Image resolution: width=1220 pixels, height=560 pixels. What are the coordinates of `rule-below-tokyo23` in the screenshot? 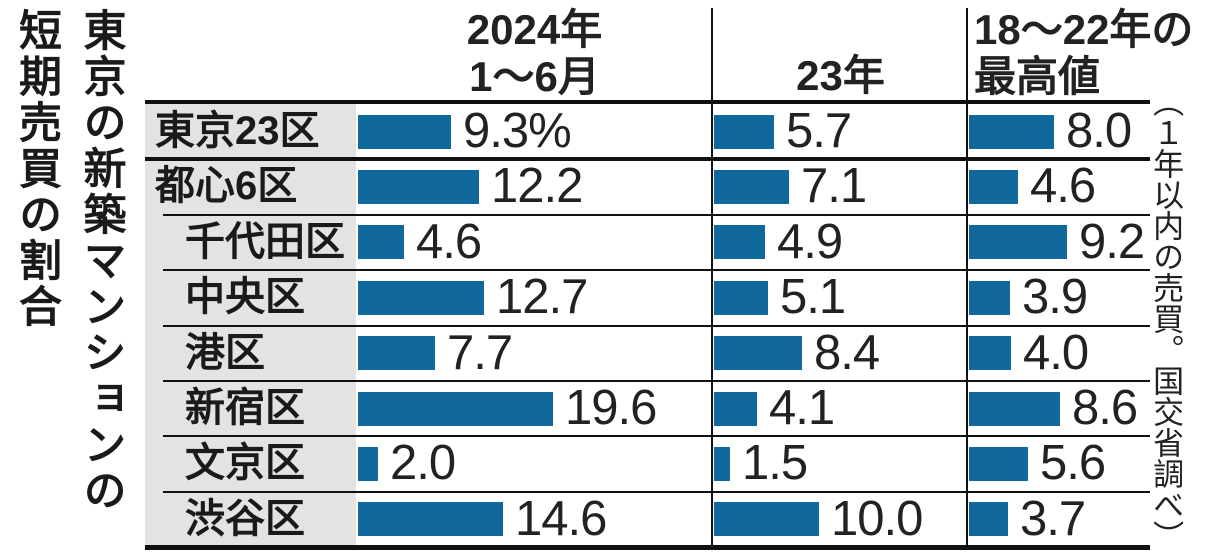 It's located at (647, 159).